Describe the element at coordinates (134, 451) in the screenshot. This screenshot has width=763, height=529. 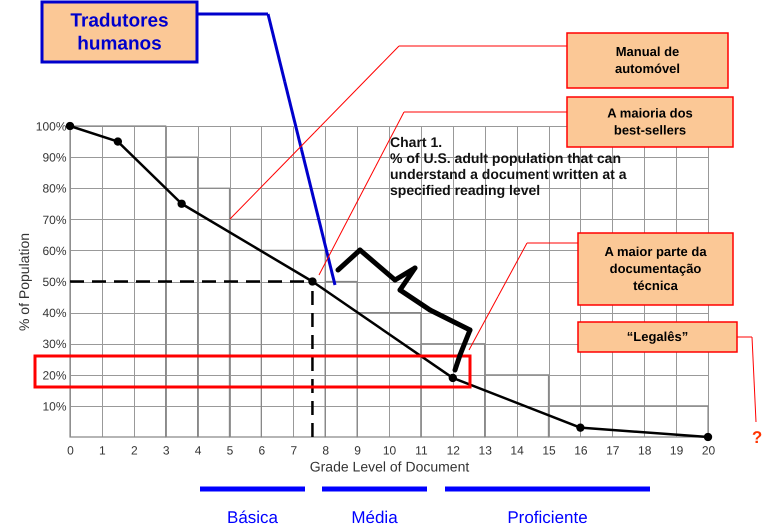
I see `x-tick-label: 2` at that location.